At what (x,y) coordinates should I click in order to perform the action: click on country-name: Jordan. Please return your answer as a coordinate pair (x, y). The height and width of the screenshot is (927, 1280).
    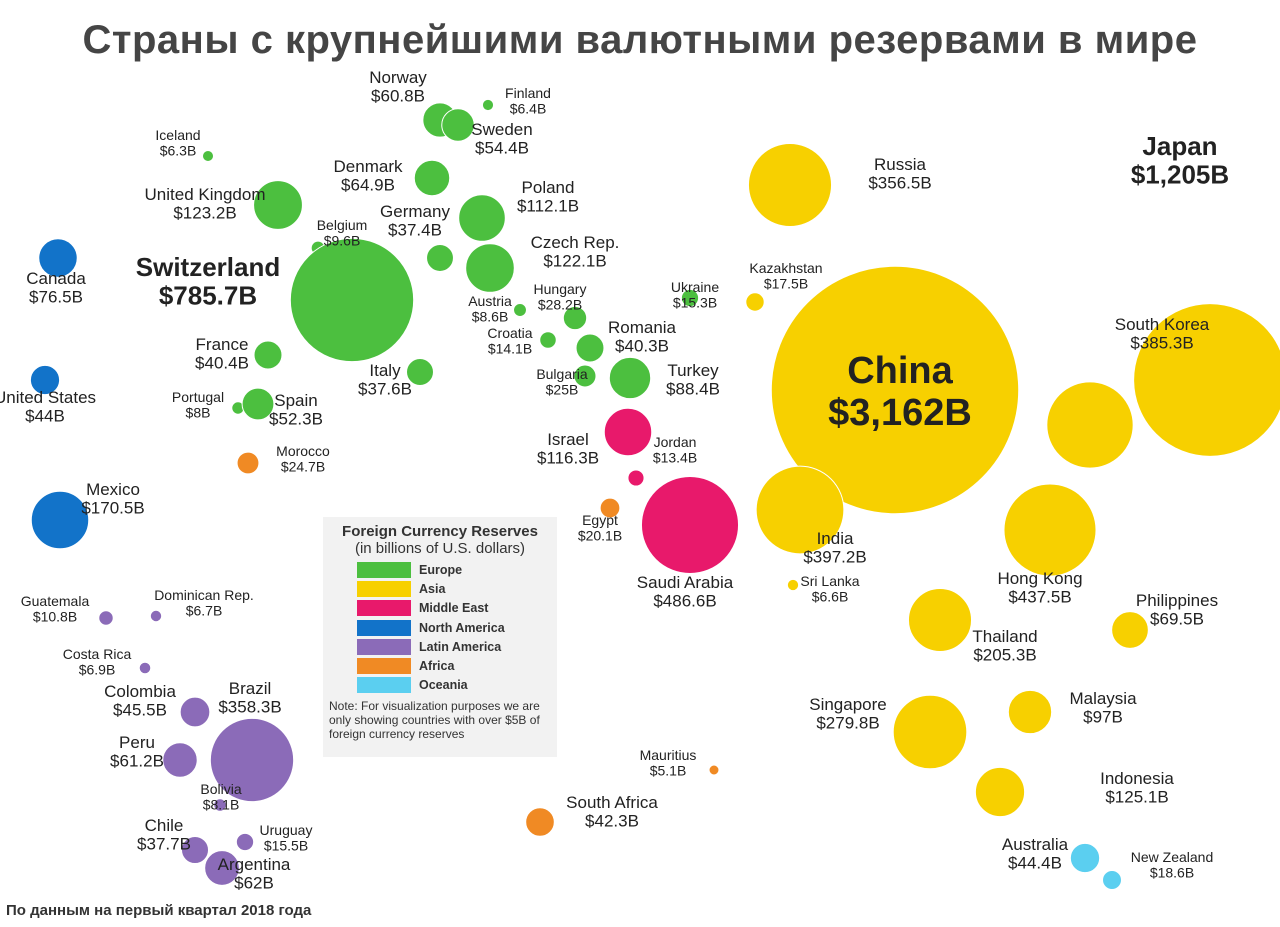
    Looking at the image, I should click on (675, 442).